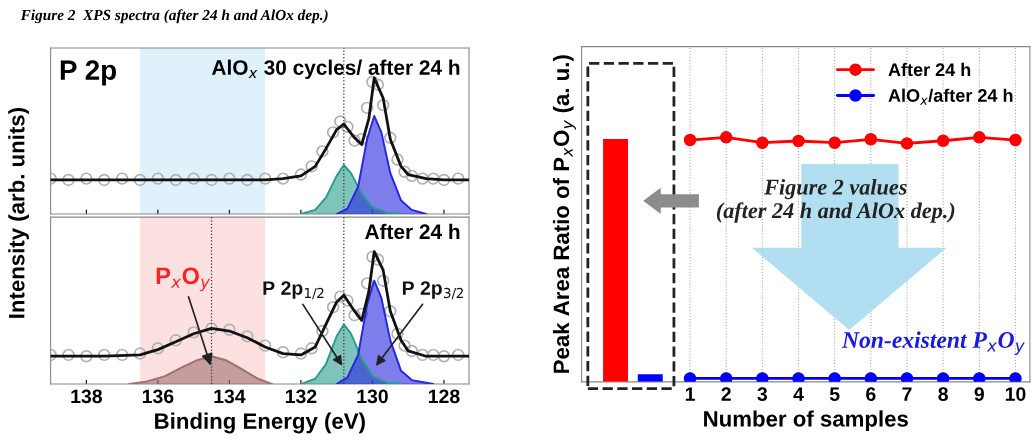 This screenshot has height=444, width=1033. I want to click on x-tick-label: 8, so click(943, 394).